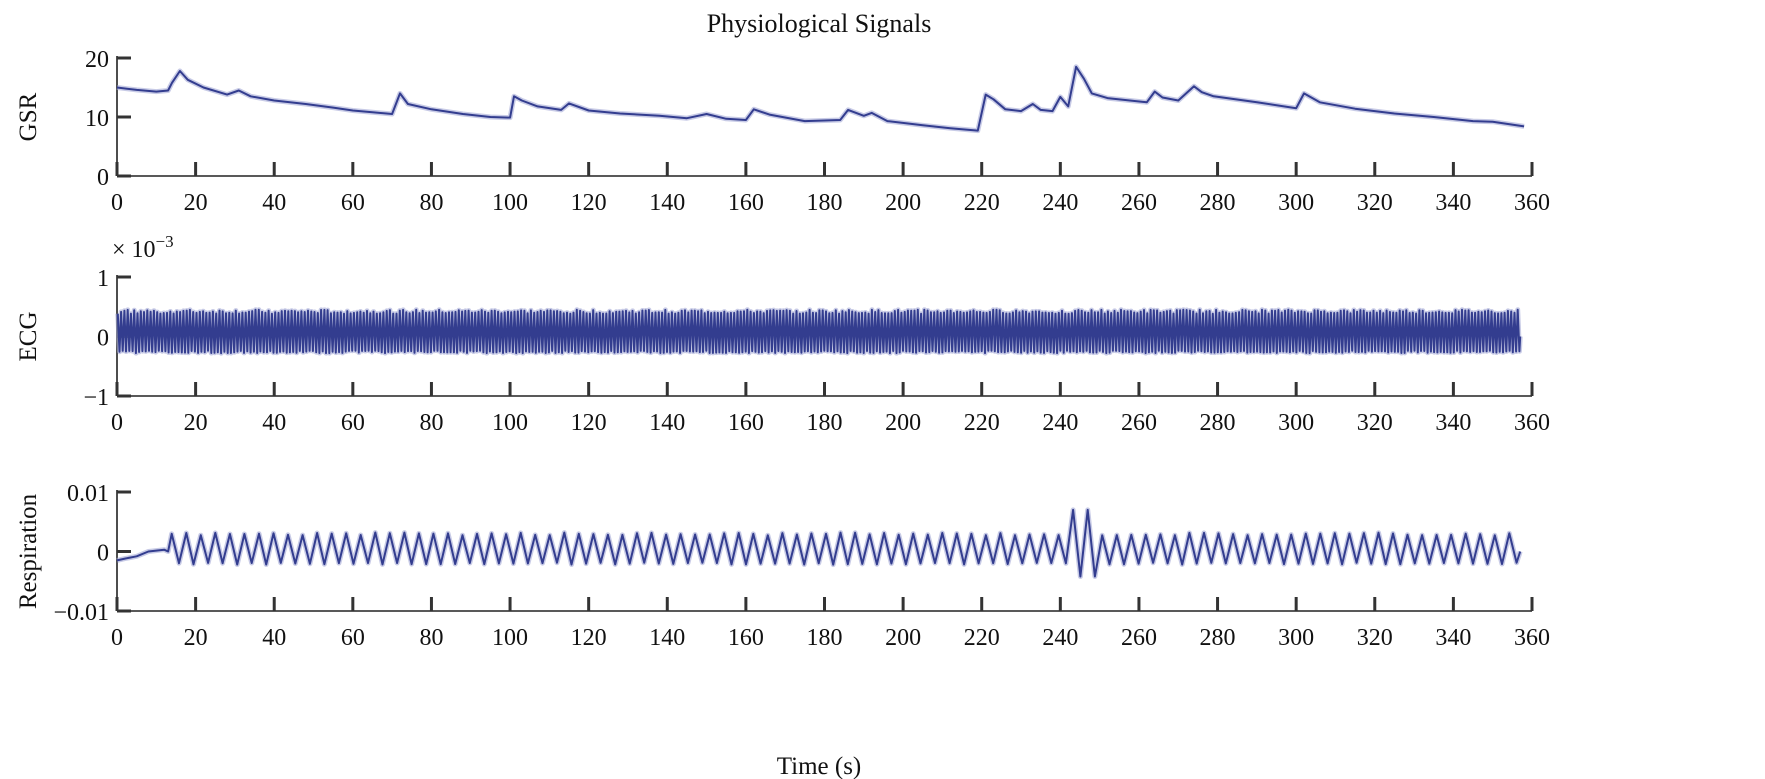 The width and height of the screenshot is (1765, 779). What do you see at coordinates (274, 638) in the screenshot?
I see `respiration-x-tick-label: 40` at bounding box center [274, 638].